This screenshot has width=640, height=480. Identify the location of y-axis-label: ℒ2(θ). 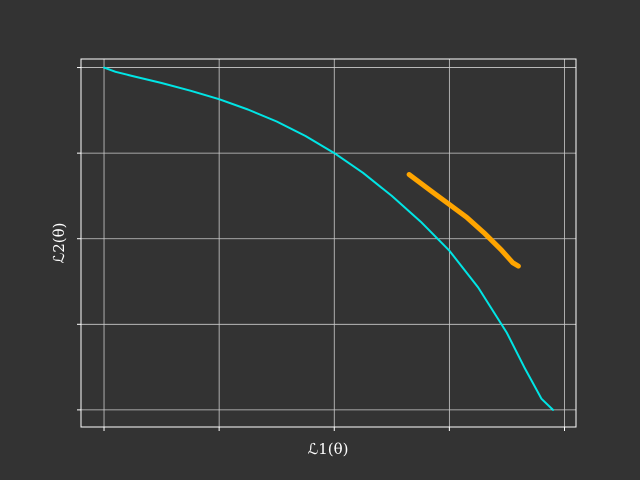
(59, 242).